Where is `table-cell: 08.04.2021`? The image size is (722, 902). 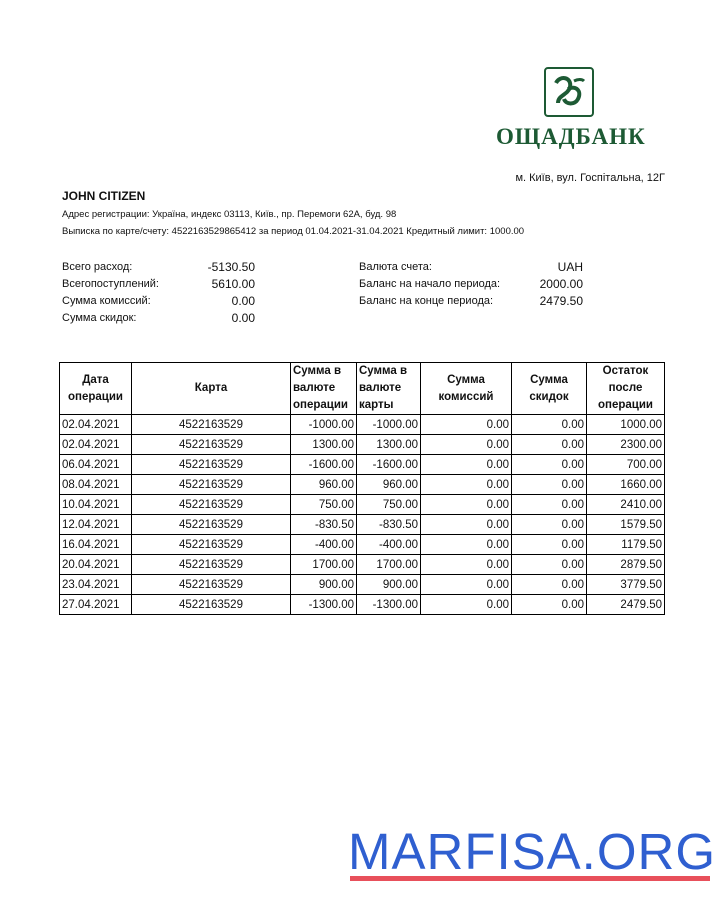 table-cell: 08.04.2021 is located at coordinates (95, 484).